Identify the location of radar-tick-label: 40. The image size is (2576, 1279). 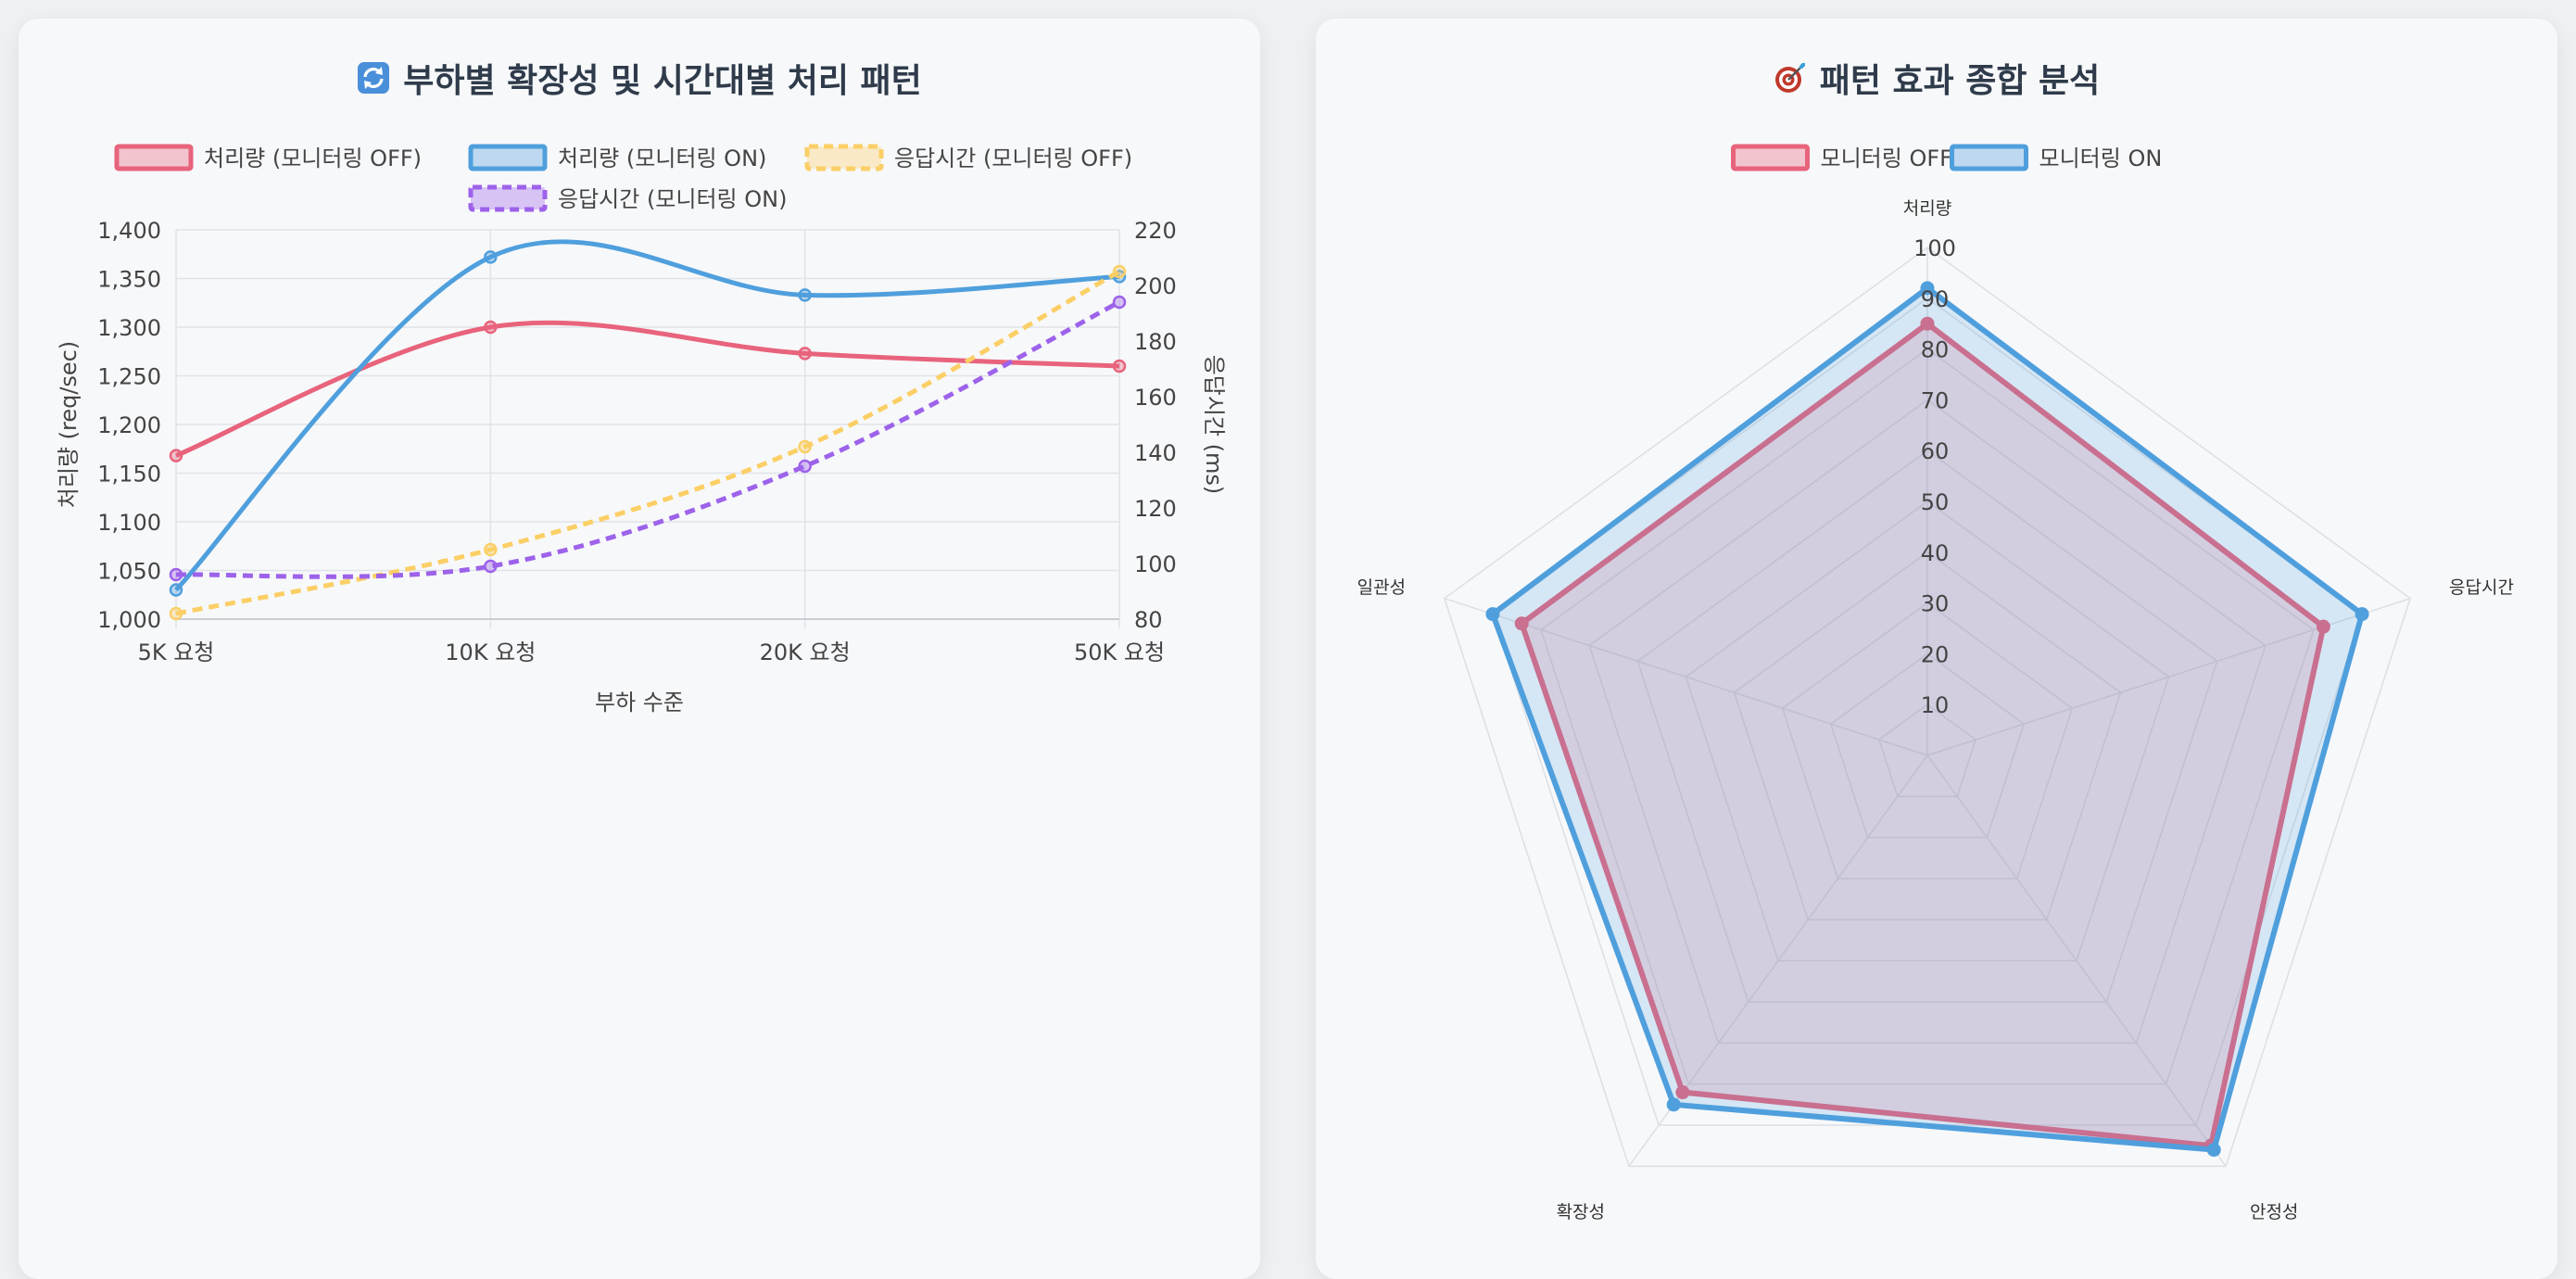
(1935, 553).